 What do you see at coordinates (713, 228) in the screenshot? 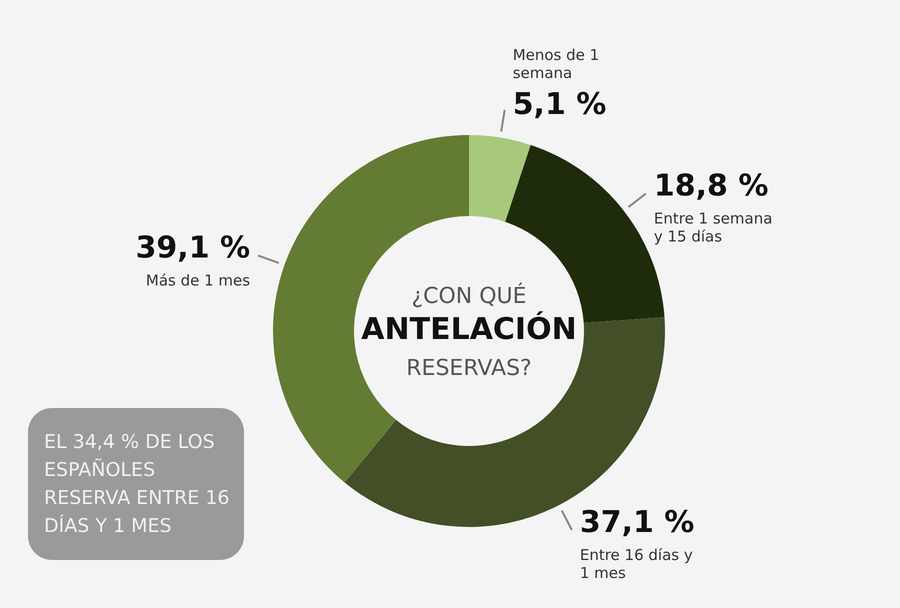
I see `slice-label: Entre 1 semana y 15 días` at bounding box center [713, 228].